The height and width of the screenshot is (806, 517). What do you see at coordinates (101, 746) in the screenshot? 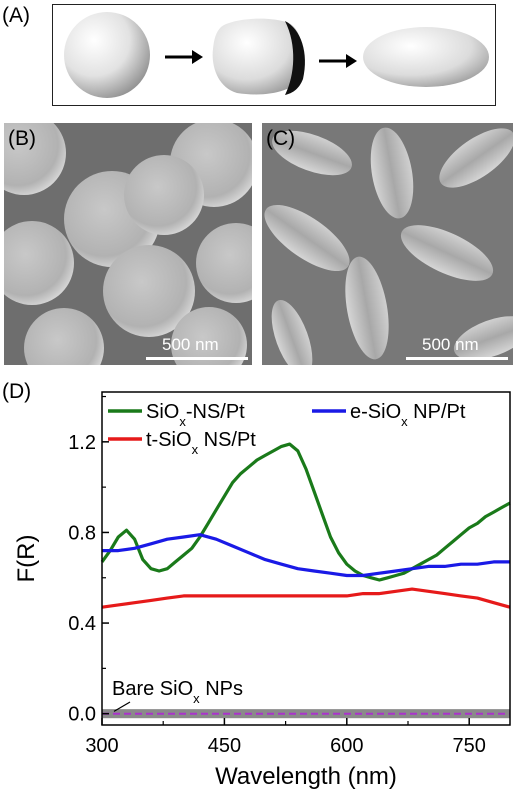
I see `x-tick-label: 300` at bounding box center [101, 746].